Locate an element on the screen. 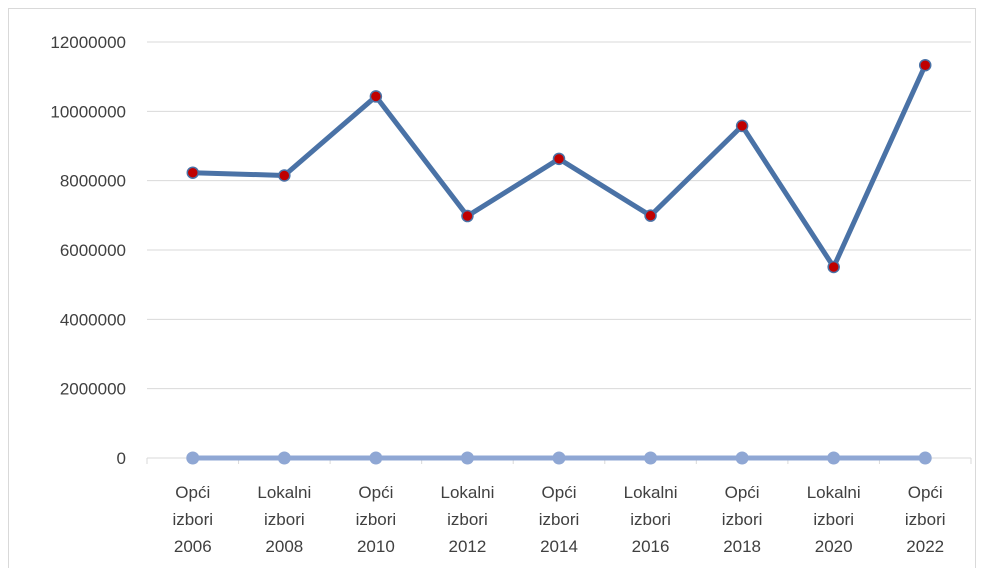 The width and height of the screenshot is (987, 568). y-tick-label: 6000000 is located at coordinates (93, 250).